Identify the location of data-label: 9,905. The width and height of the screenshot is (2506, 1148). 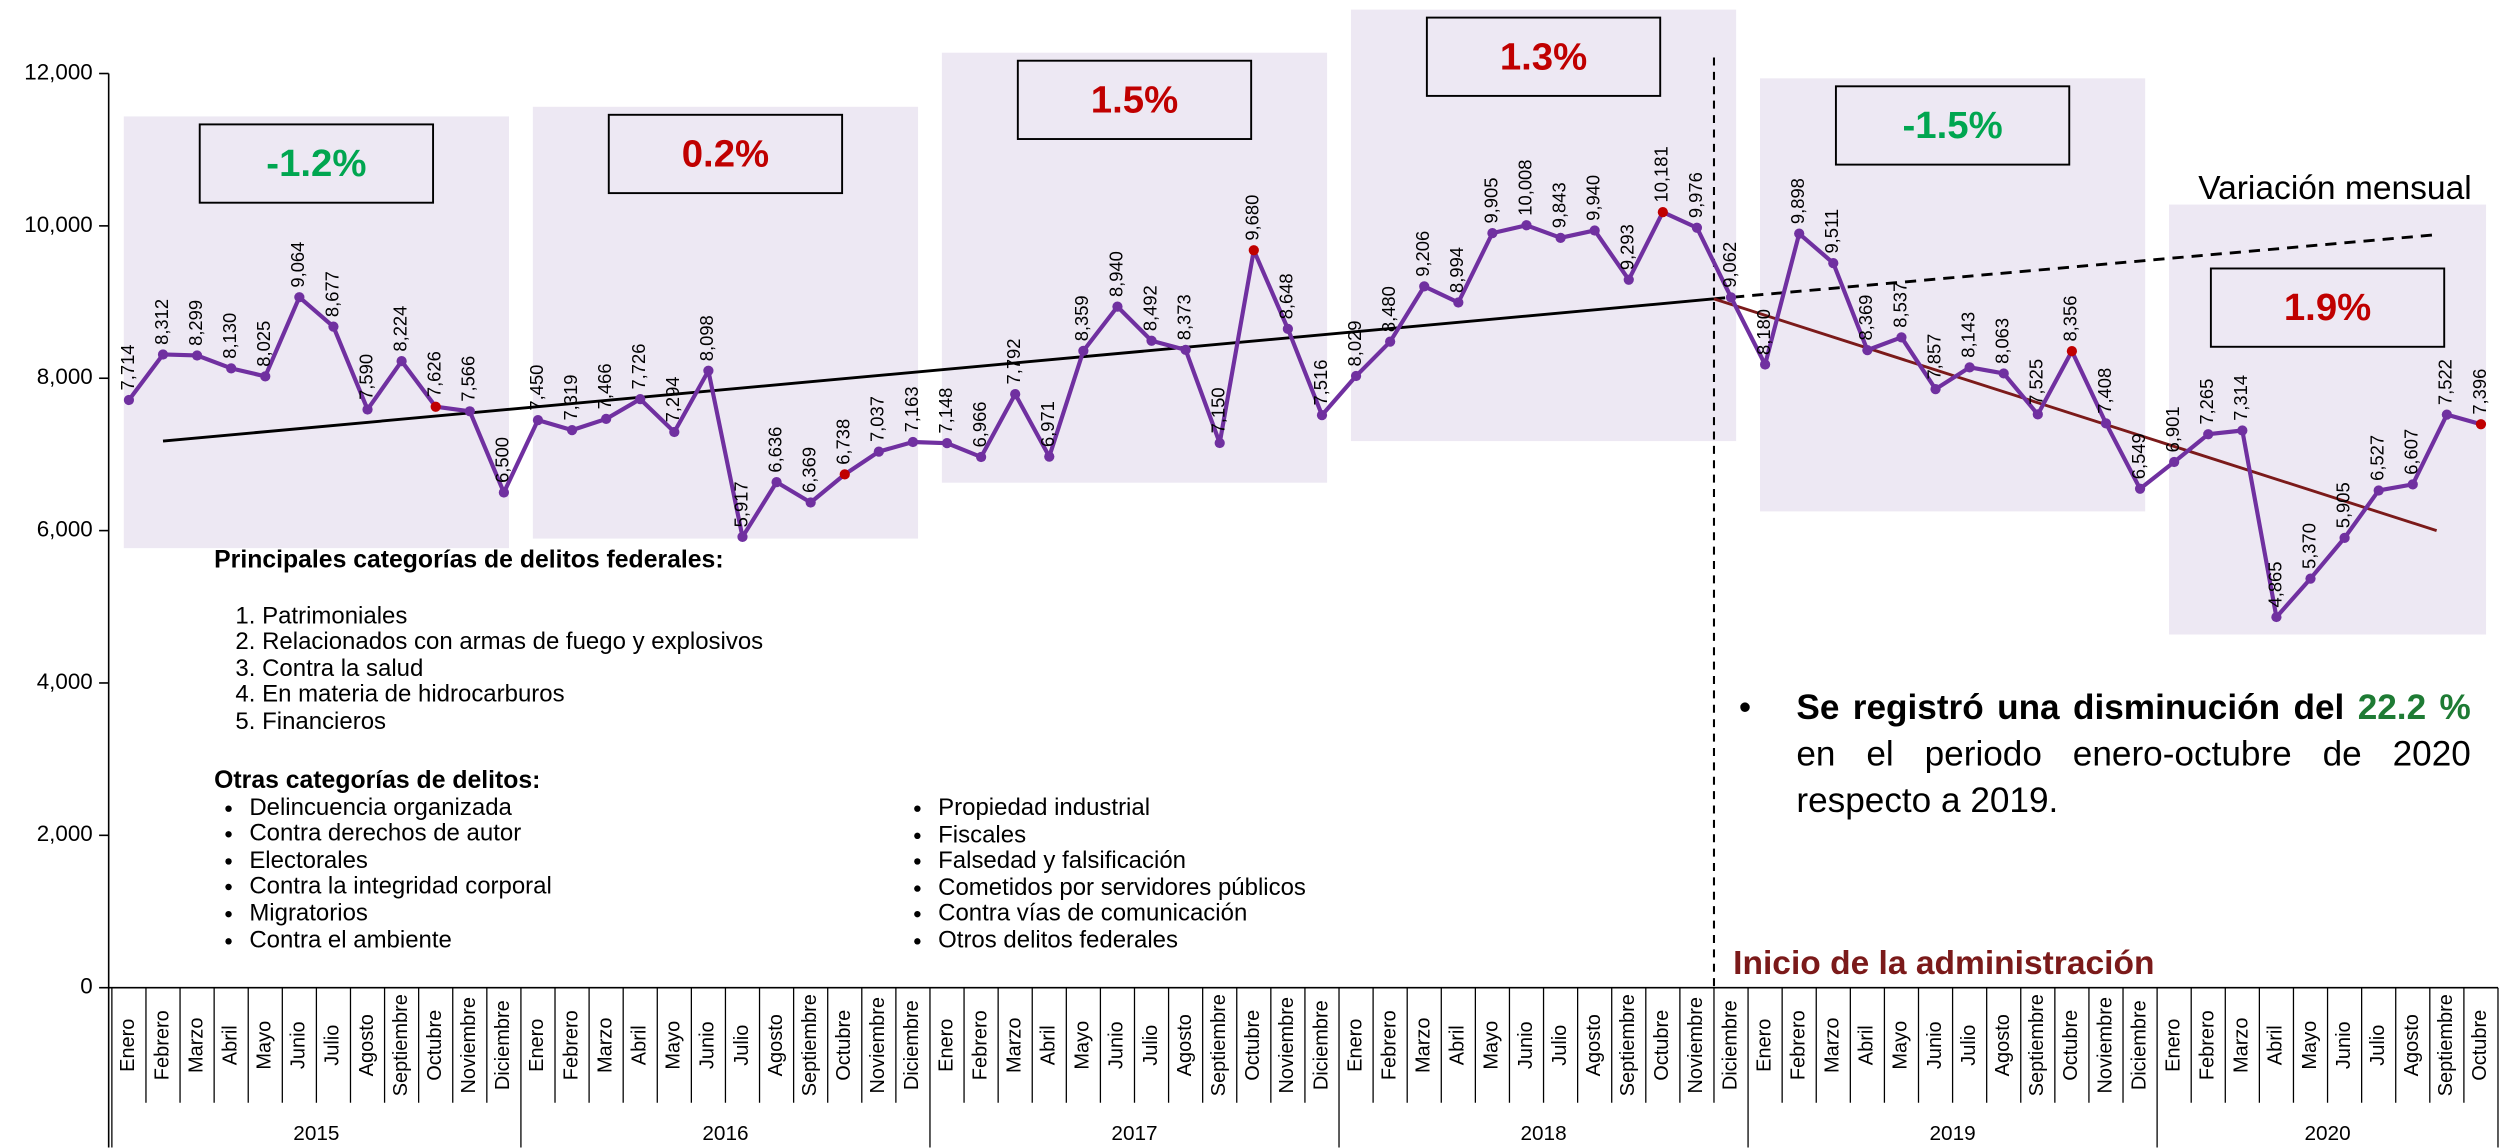
(1490, 201).